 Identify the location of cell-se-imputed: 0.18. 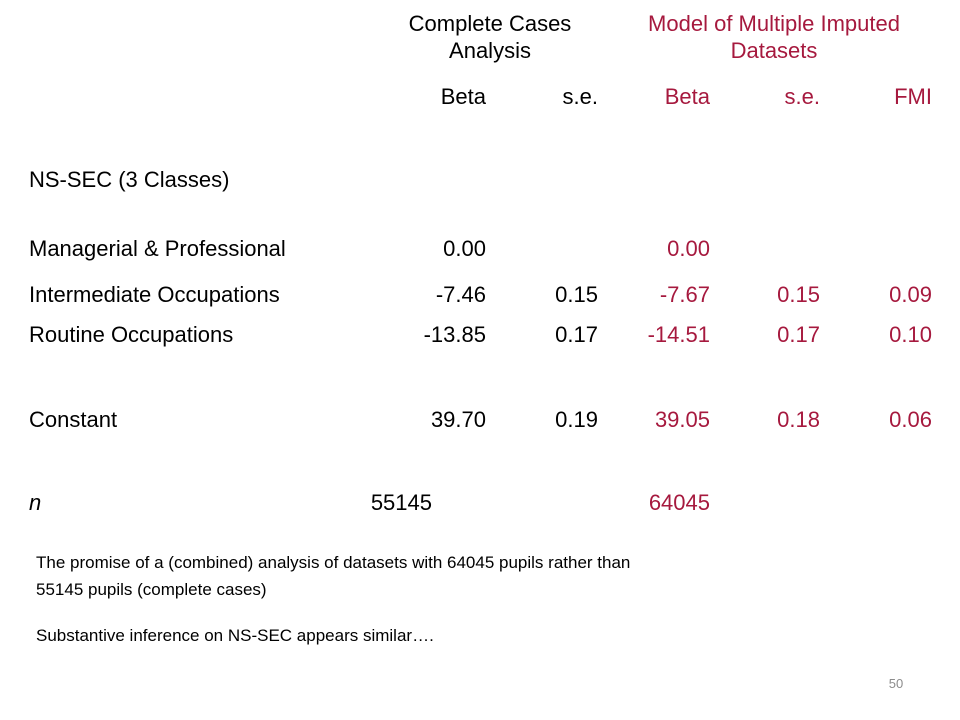
(798, 419).